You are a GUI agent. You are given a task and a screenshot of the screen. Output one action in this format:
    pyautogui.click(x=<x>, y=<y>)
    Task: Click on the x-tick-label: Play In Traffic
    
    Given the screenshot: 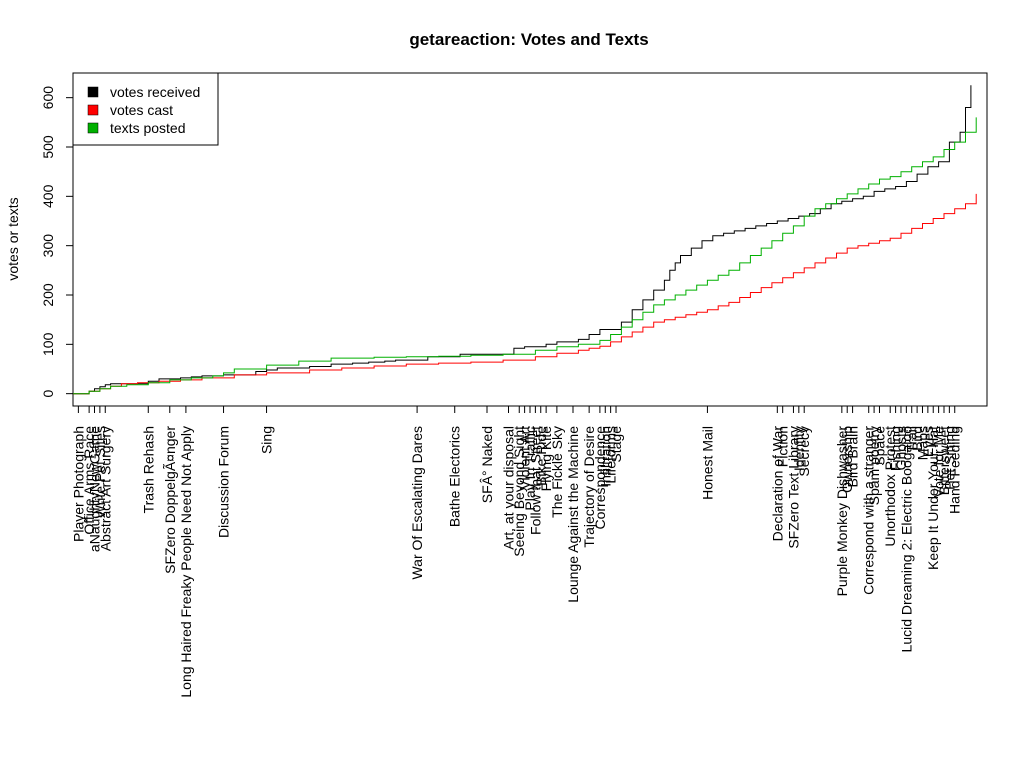 What is the action you would take?
    pyautogui.click(x=530, y=468)
    